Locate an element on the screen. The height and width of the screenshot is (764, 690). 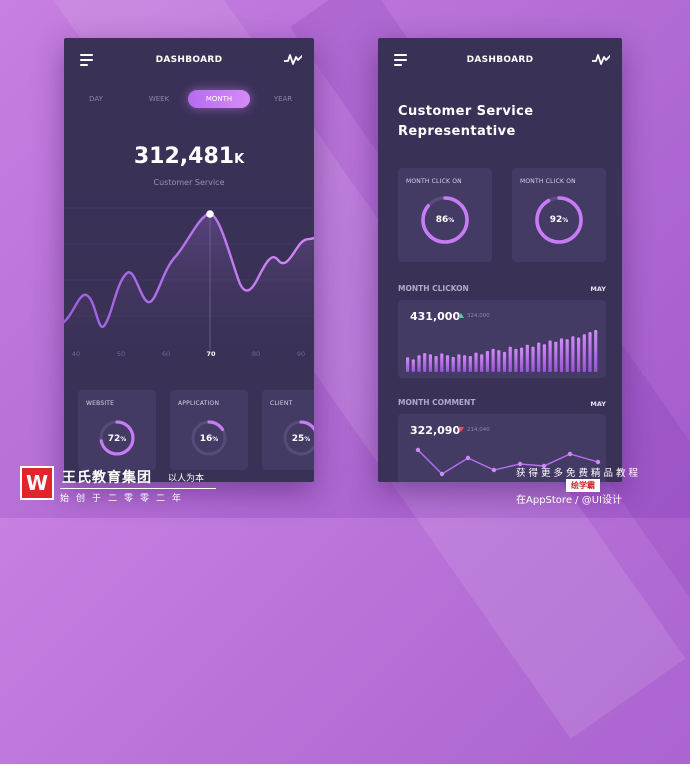
x-tick: 90 is located at coordinates (301, 354).